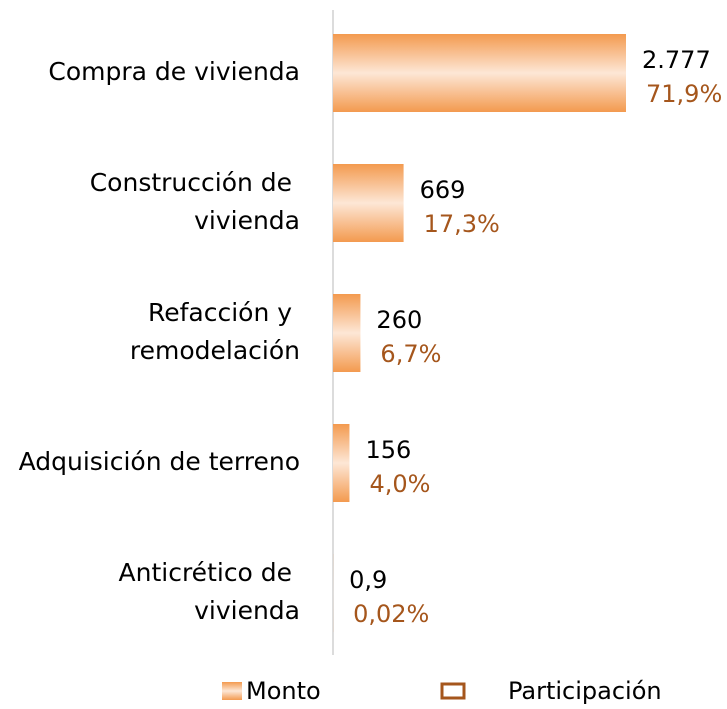 This screenshot has width=727, height=709. I want to click on percent-label: 71,9%, so click(684, 94).